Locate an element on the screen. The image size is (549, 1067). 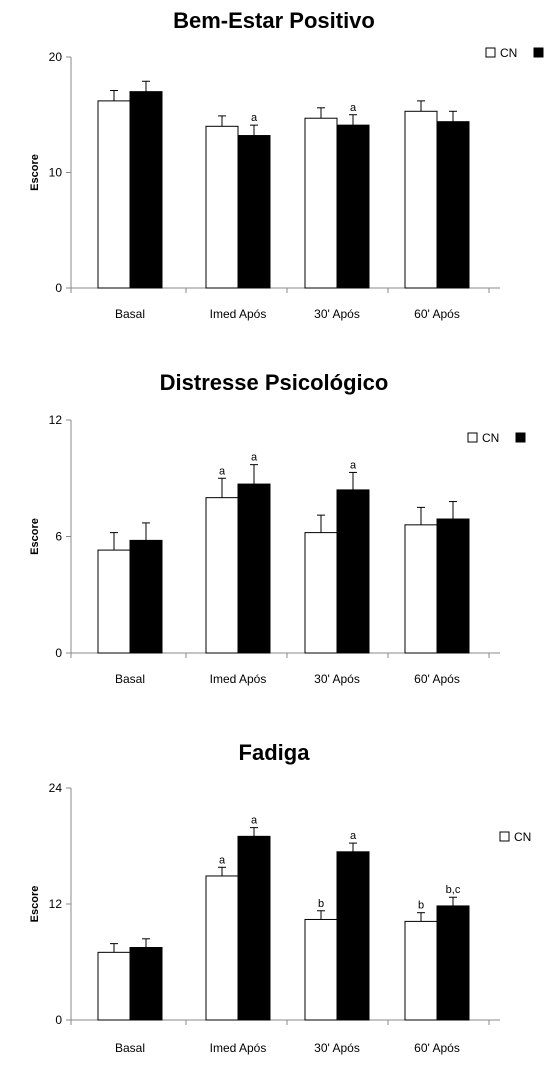
y-tick-label: 10 is located at coordinates (56, 173).